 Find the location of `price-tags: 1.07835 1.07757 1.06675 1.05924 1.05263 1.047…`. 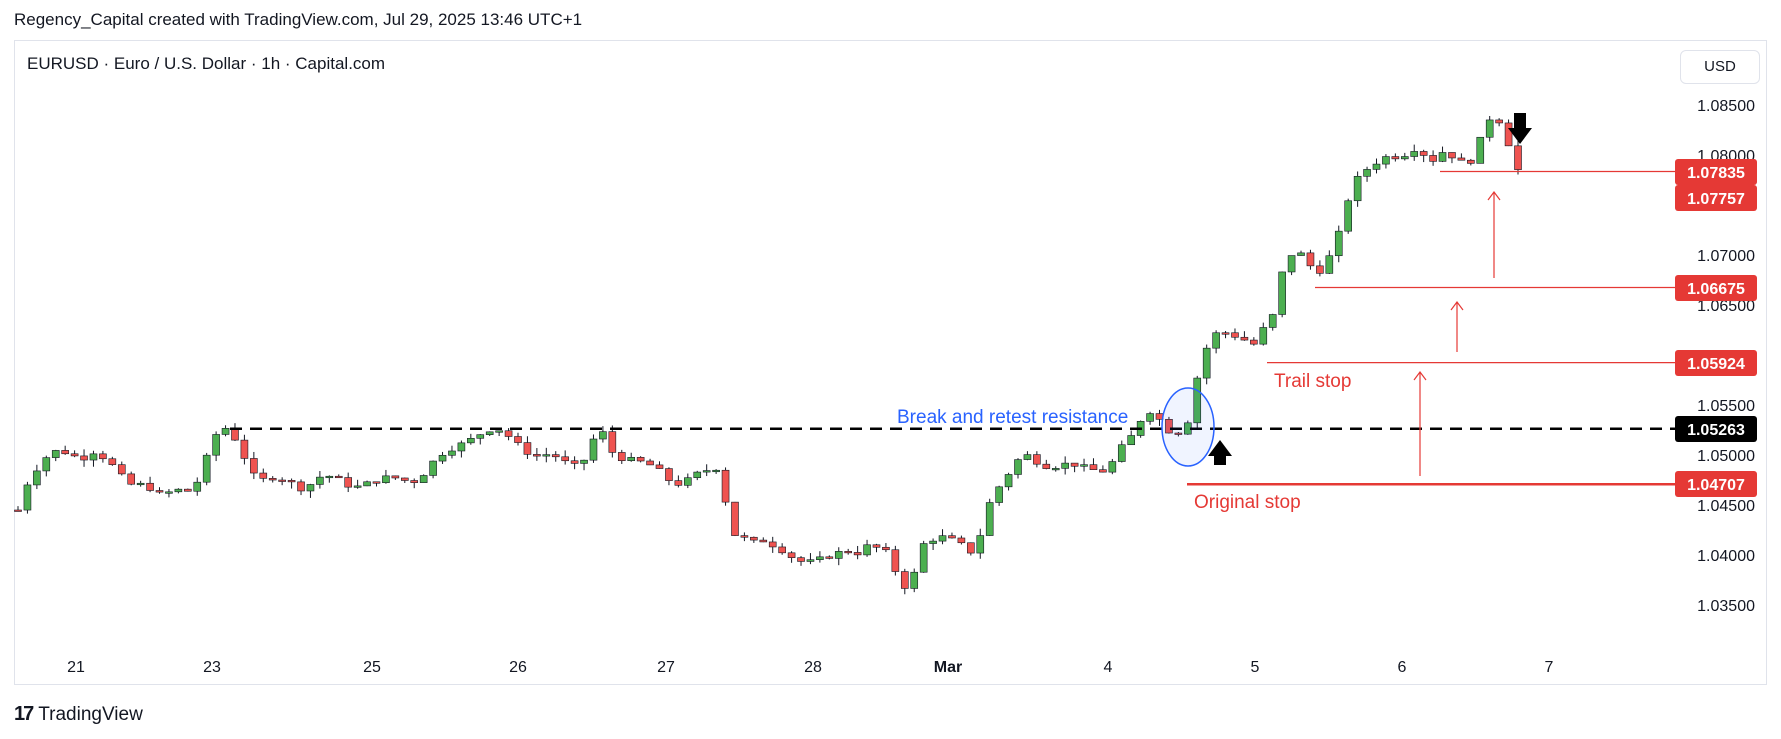

price-tags: 1.07835 1.07757 1.06675 1.05924 1.05263 1.047… is located at coordinates (1716, 328).